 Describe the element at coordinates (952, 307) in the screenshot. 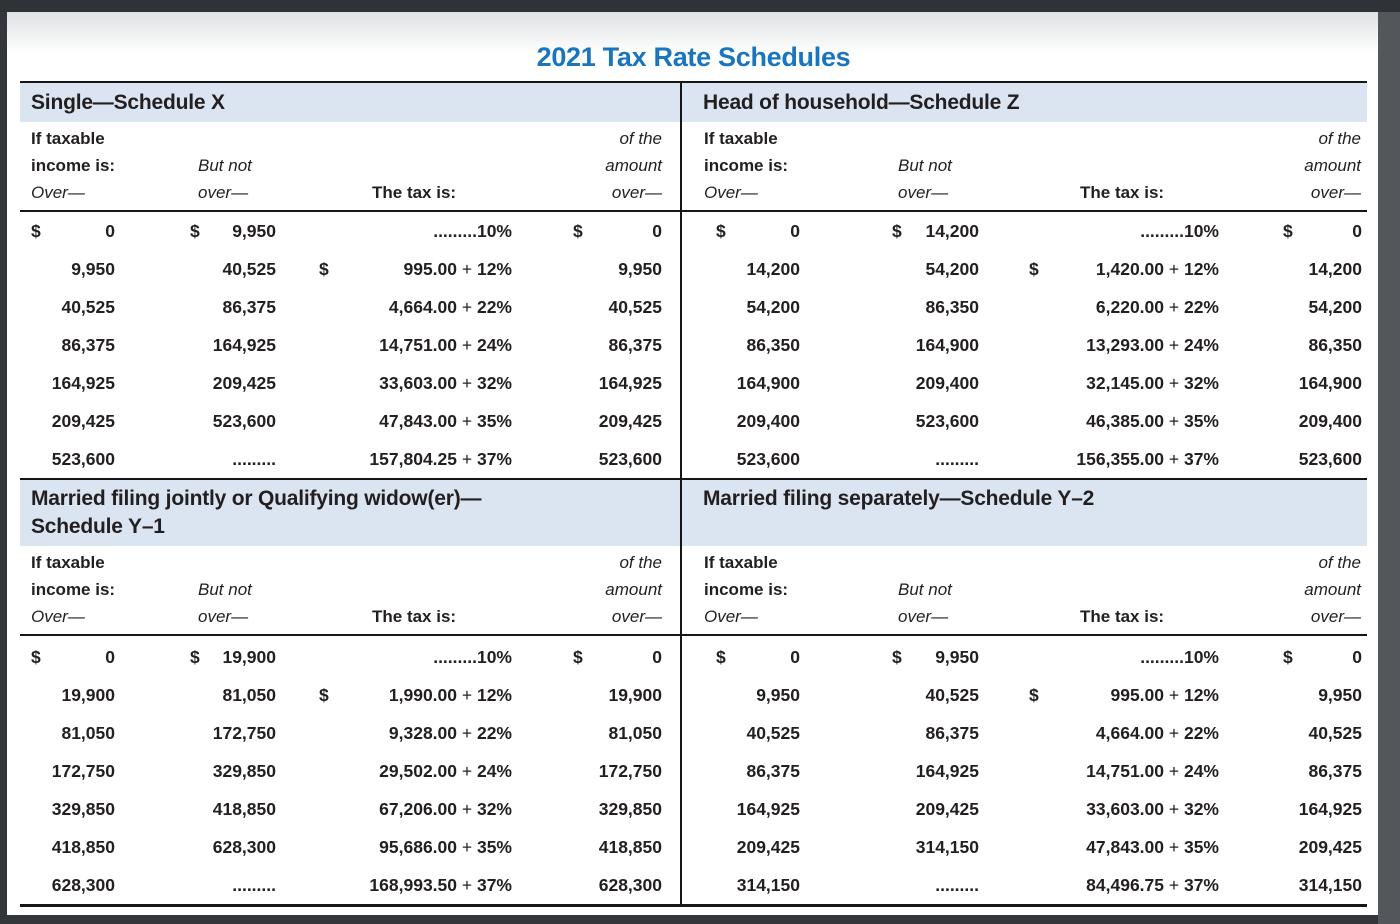

I see `but-not-over-value: 86,350` at that location.